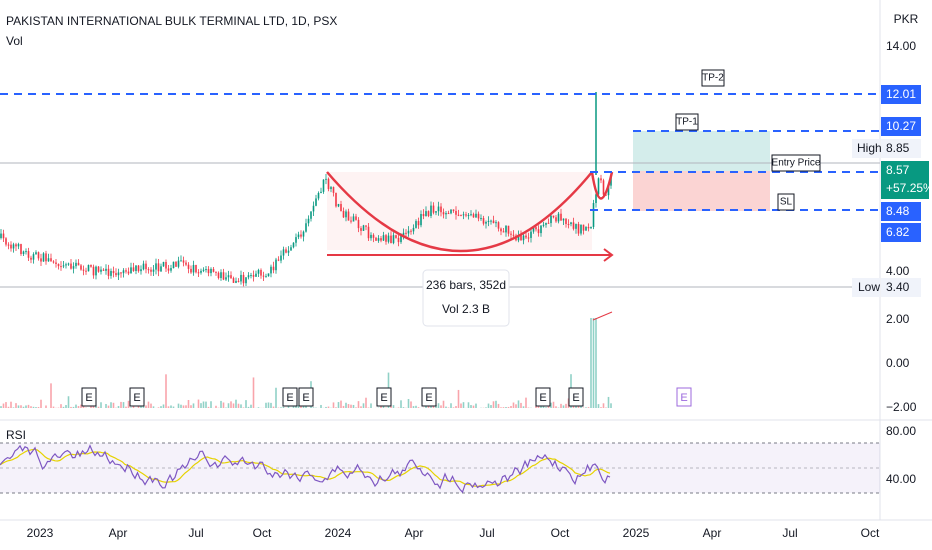 The image size is (932, 550). I want to click on price-label: 4.00, so click(898, 271).